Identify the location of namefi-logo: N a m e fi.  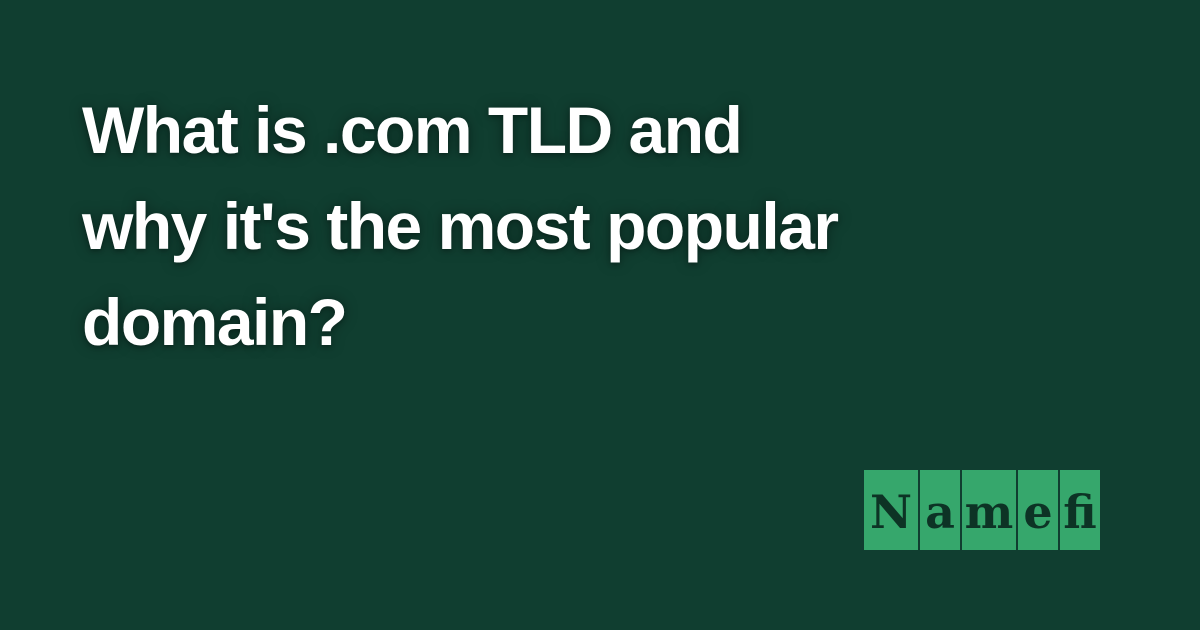
(982, 510).